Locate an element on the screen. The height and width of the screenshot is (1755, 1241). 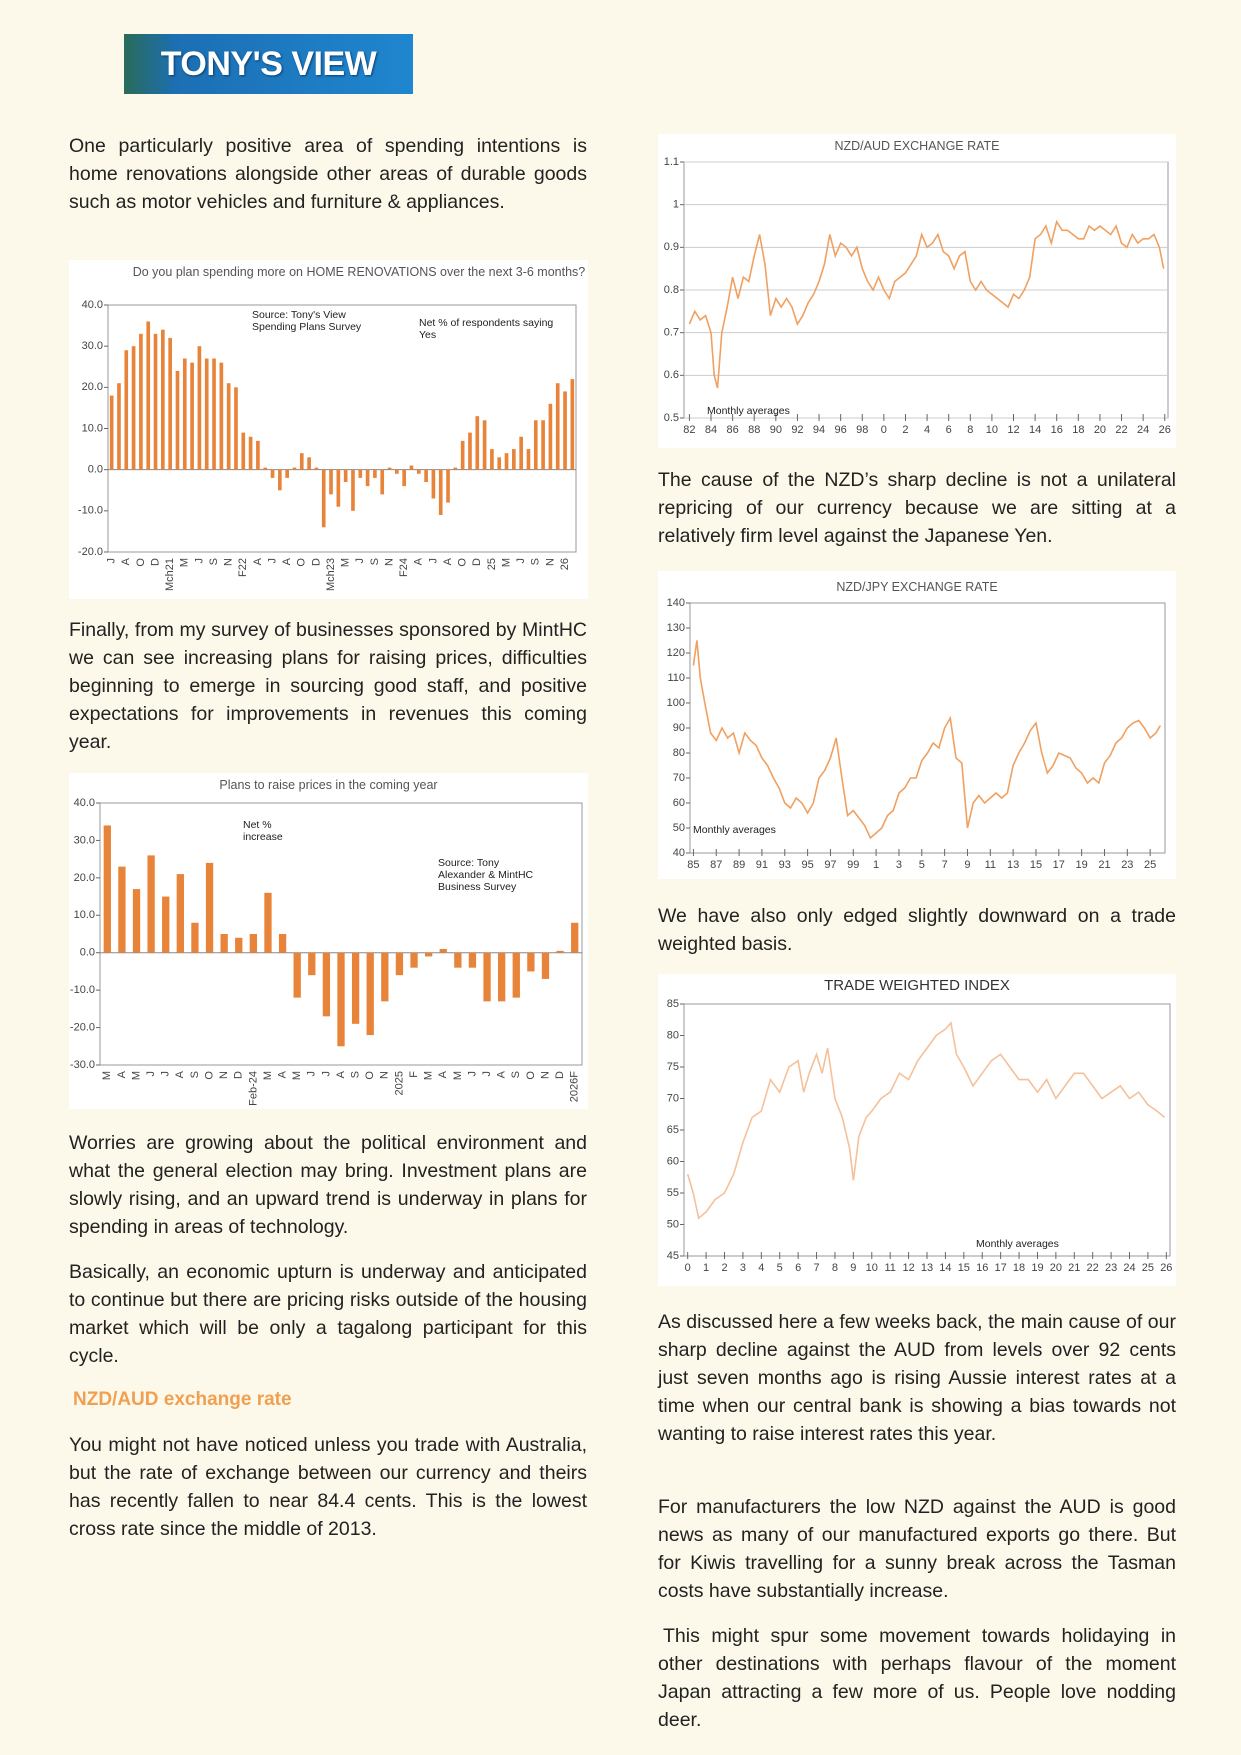
x-tick-label: 24 is located at coordinates (1143, 430).